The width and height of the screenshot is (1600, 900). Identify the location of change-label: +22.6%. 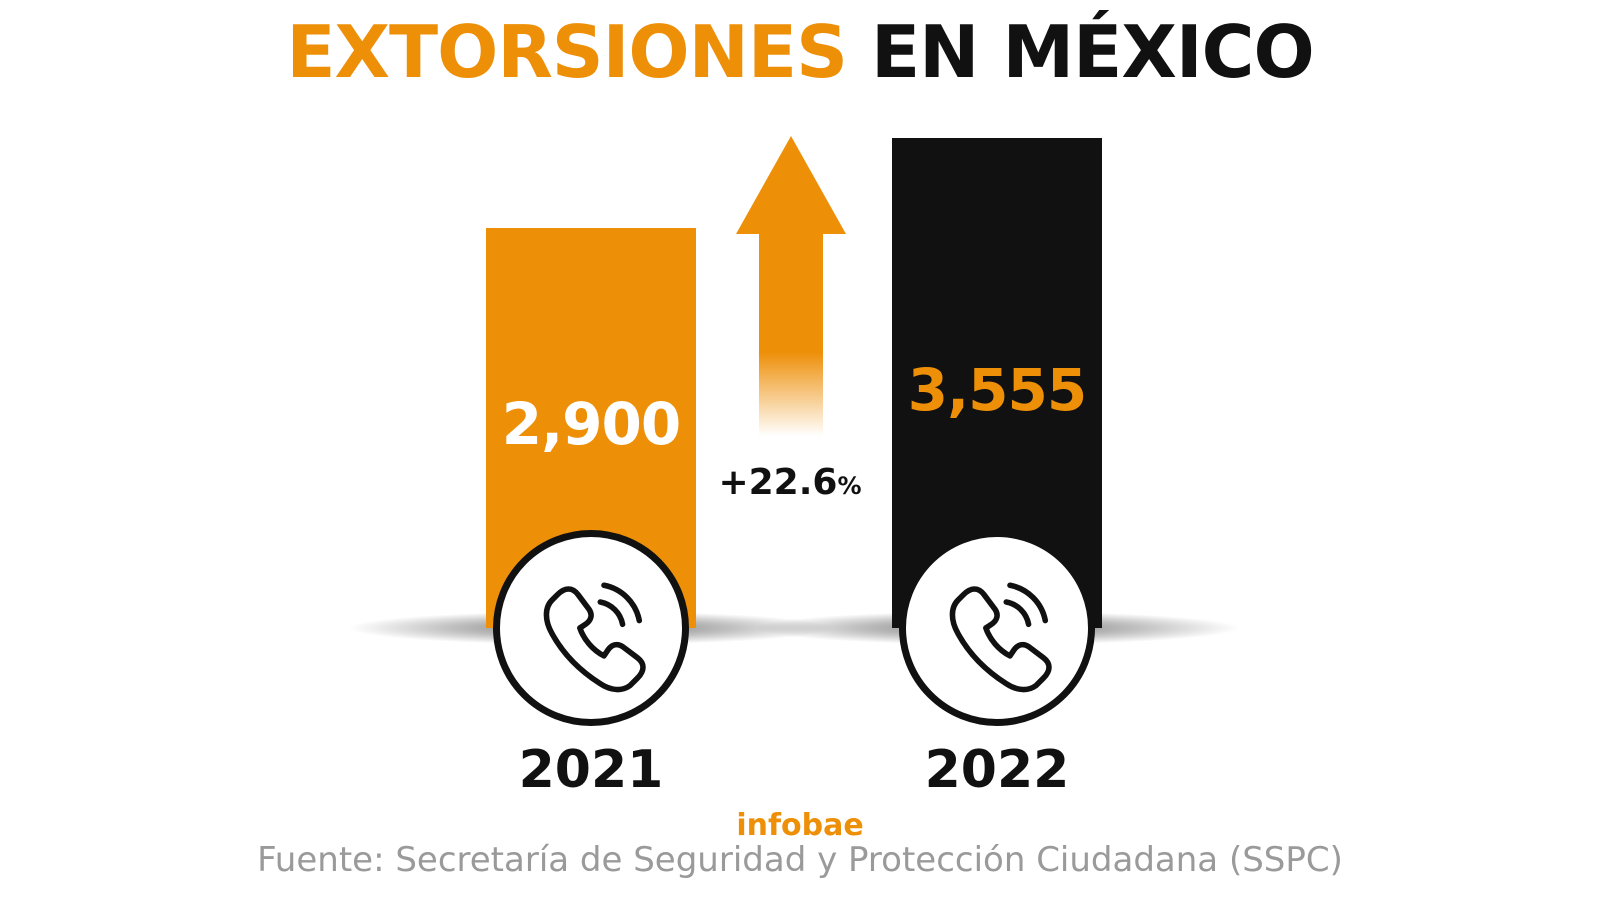
(790, 482).